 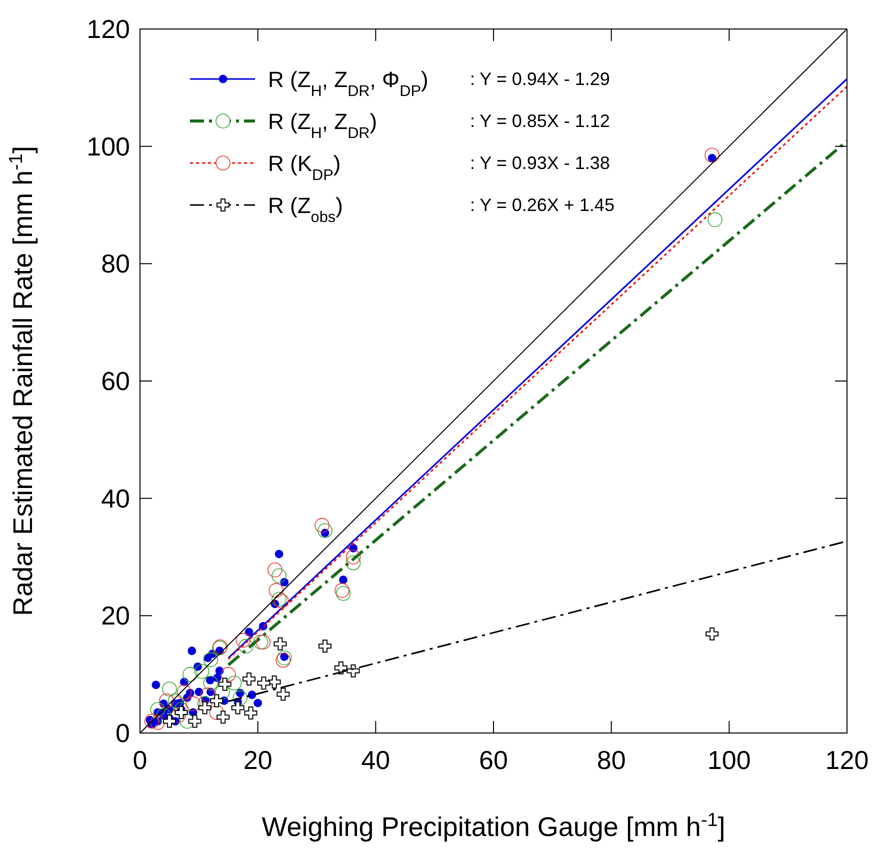 What do you see at coordinates (540, 121) in the screenshot?
I see `annotation: : Y = 0.85X - 1.12` at bounding box center [540, 121].